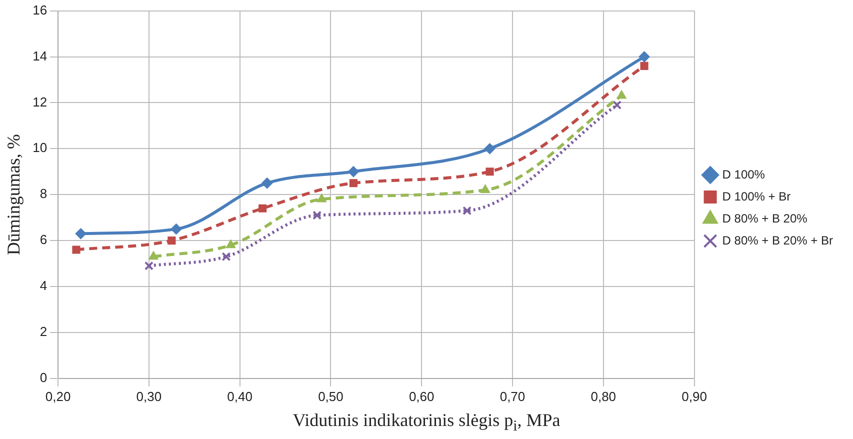 The height and width of the screenshot is (439, 853). I want to click on legend-label: D 100%, so click(744, 174).